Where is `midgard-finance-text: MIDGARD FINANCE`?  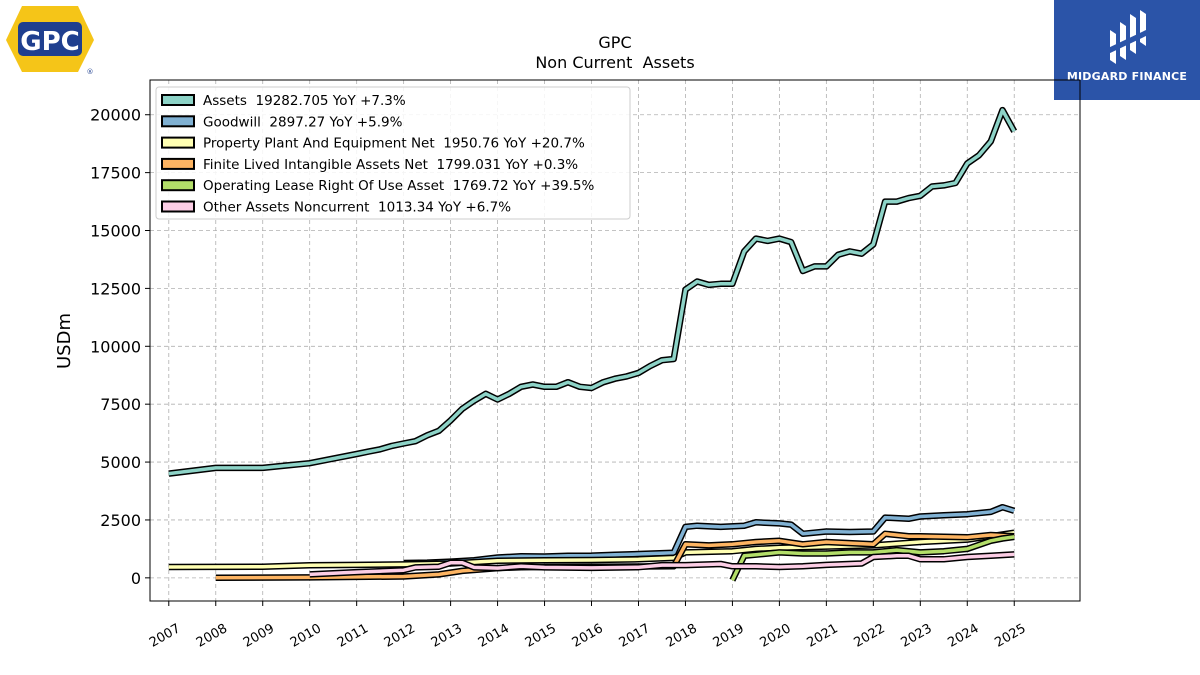
midgard-finance-text: MIDGARD FINANCE is located at coordinates (1127, 76).